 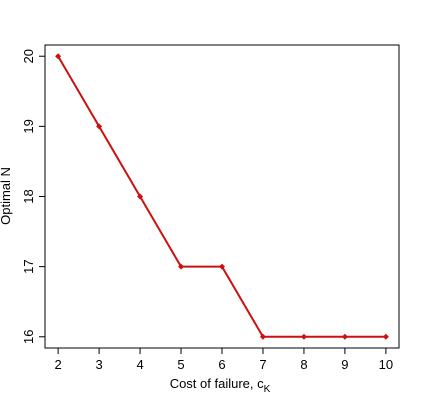 What do you see at coordinates (28, 266) in the screenshot?
I see `y-tick-label: 17` at bounding box center [28, 266].